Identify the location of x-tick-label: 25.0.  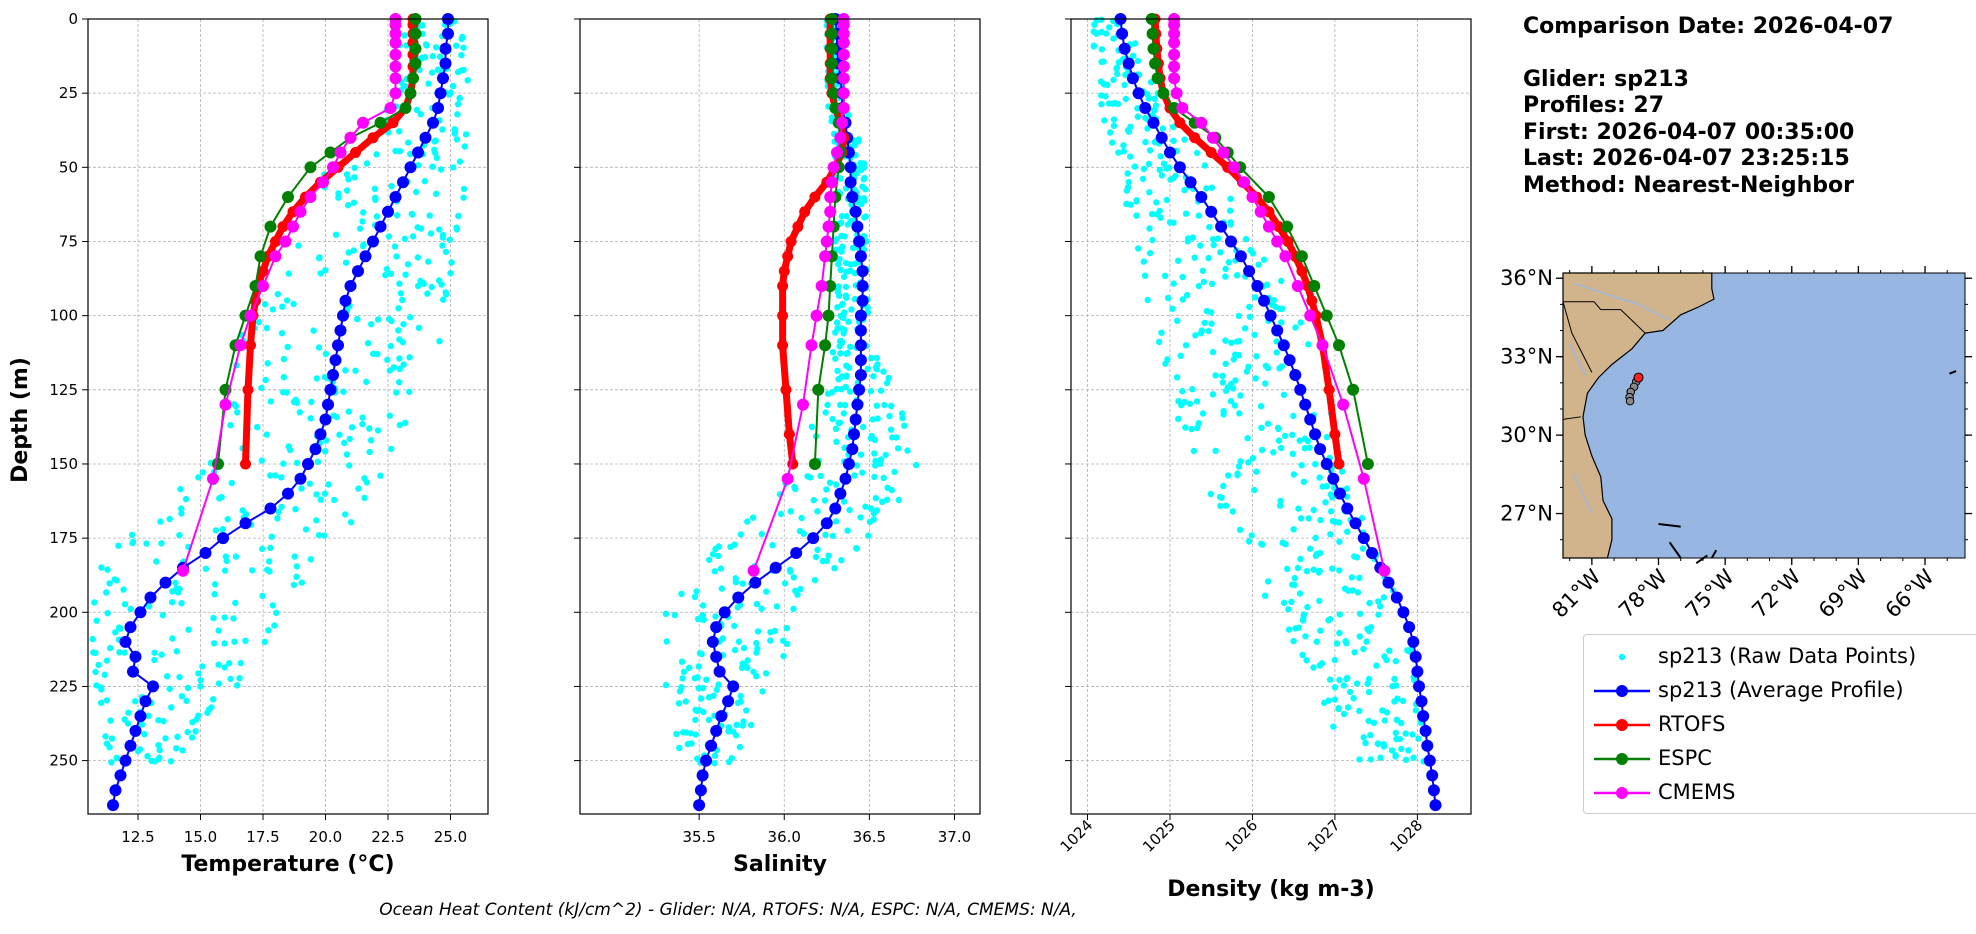
(450, 837).